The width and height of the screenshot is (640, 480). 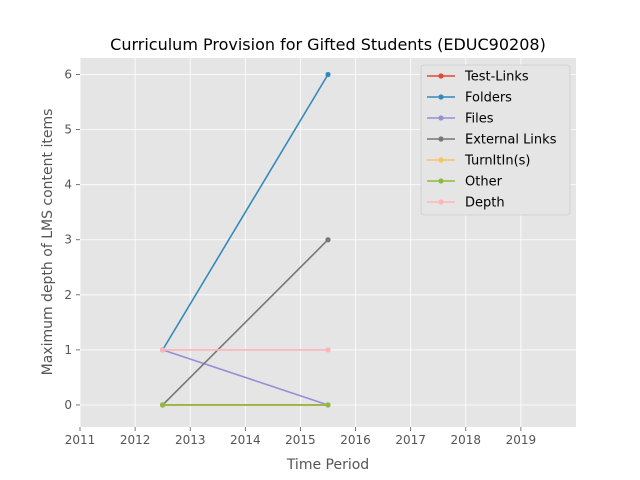 What do you see at coordinates (190, 440) in the screenshot?
I see `x-tick-label: 2013` at bounding box center [190, 440].